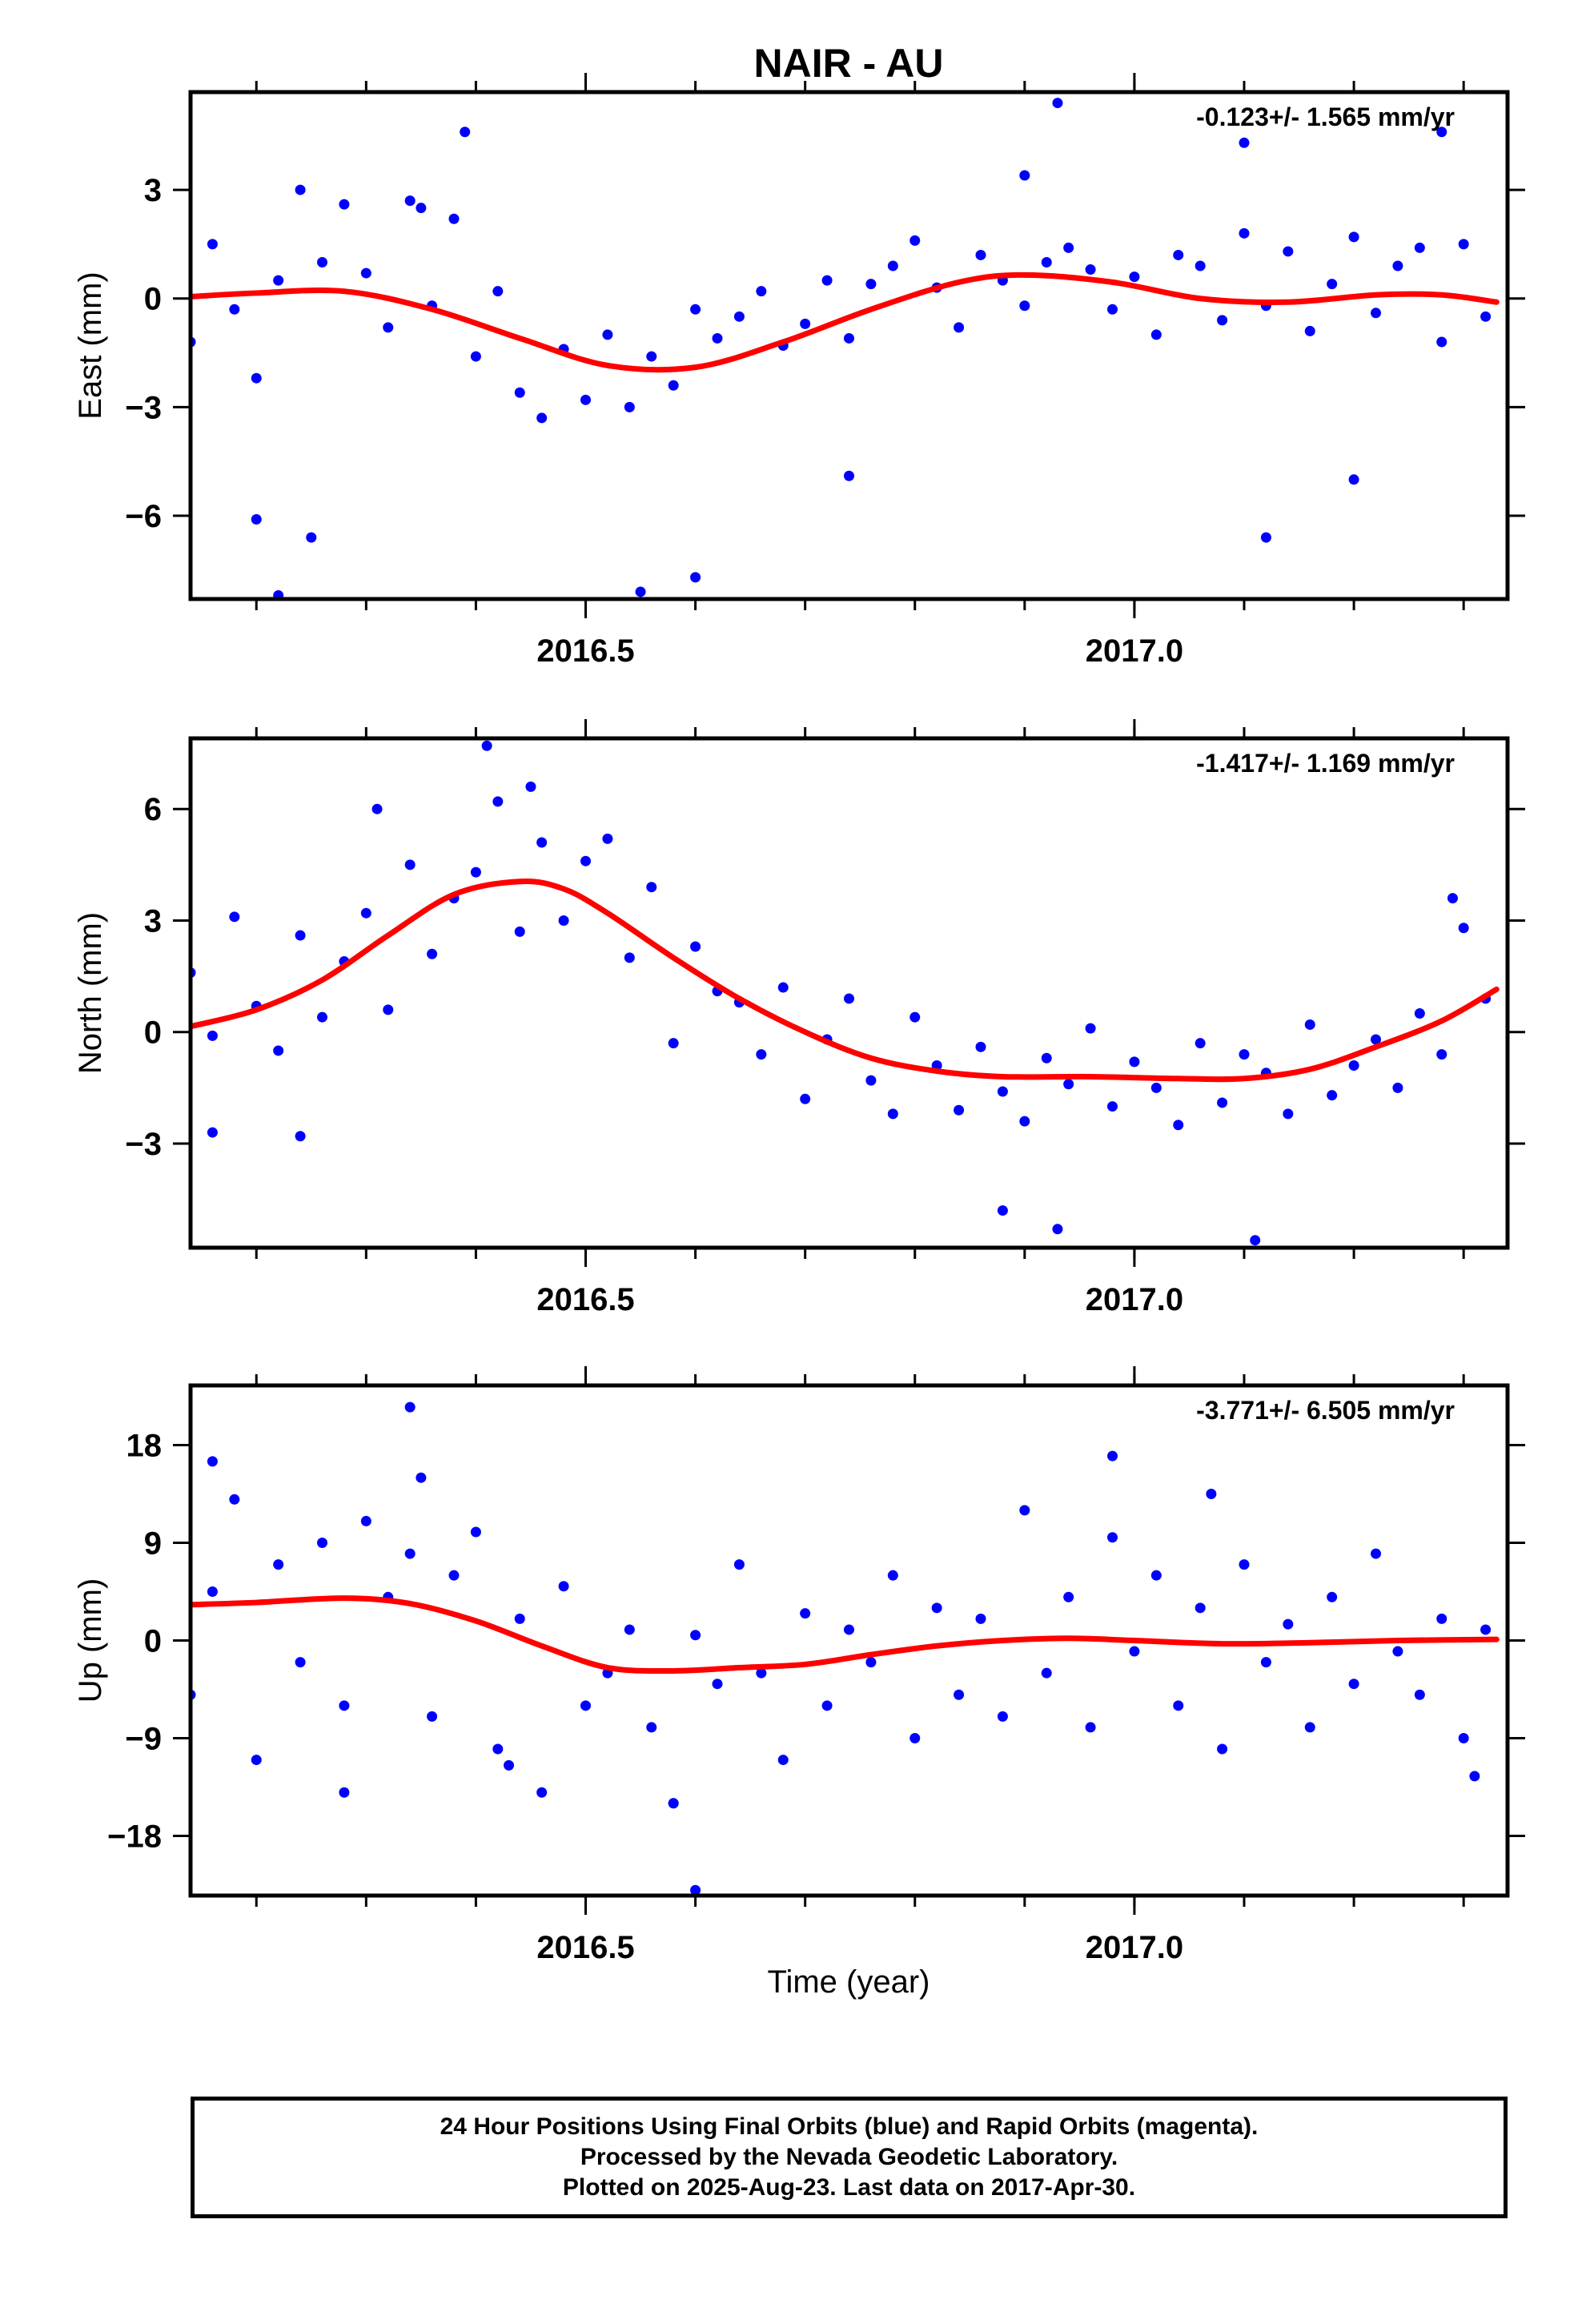 The height and width of the screenshot is (2324, 1582). What do you see at coordinates (144, 516) in the screenshot?
I see `east-y-tick-label: −6` at bounding box center [144, 516].